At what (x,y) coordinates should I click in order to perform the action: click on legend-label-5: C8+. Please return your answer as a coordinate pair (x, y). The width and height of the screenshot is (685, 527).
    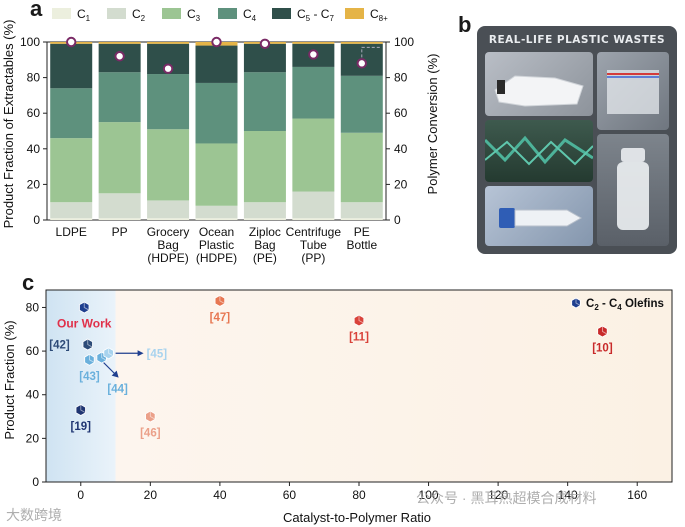
    Looking at the image, I should click on (379, 15).